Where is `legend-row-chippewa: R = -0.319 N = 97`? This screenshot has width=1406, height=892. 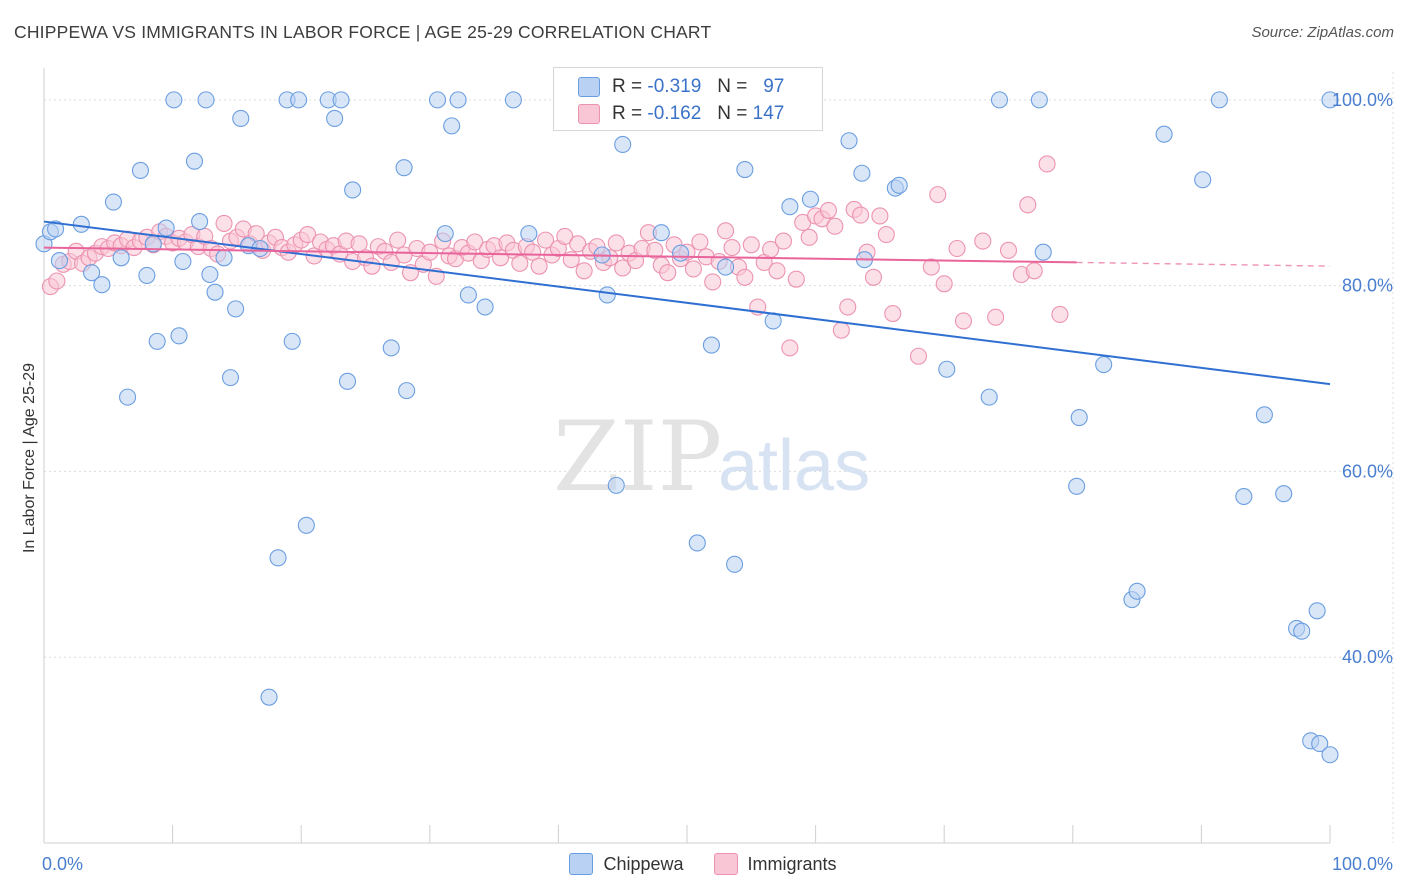 legend-row-chippewa: R = -0.319 N = 97 is located at coordinates (681, 87).